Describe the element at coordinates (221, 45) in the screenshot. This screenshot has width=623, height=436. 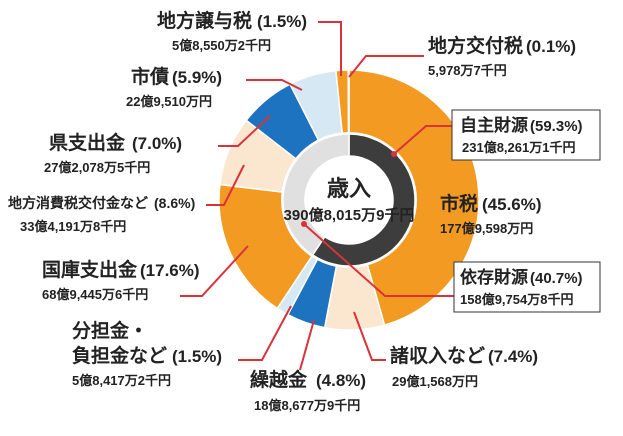
I see `label-joyo-amount: 5億8,550万2千円` at that location.